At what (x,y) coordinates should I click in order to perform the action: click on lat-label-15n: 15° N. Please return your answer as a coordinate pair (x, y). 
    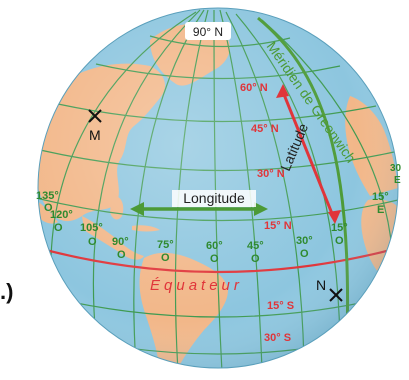
    Looking at the image, I should click on (278, 226).